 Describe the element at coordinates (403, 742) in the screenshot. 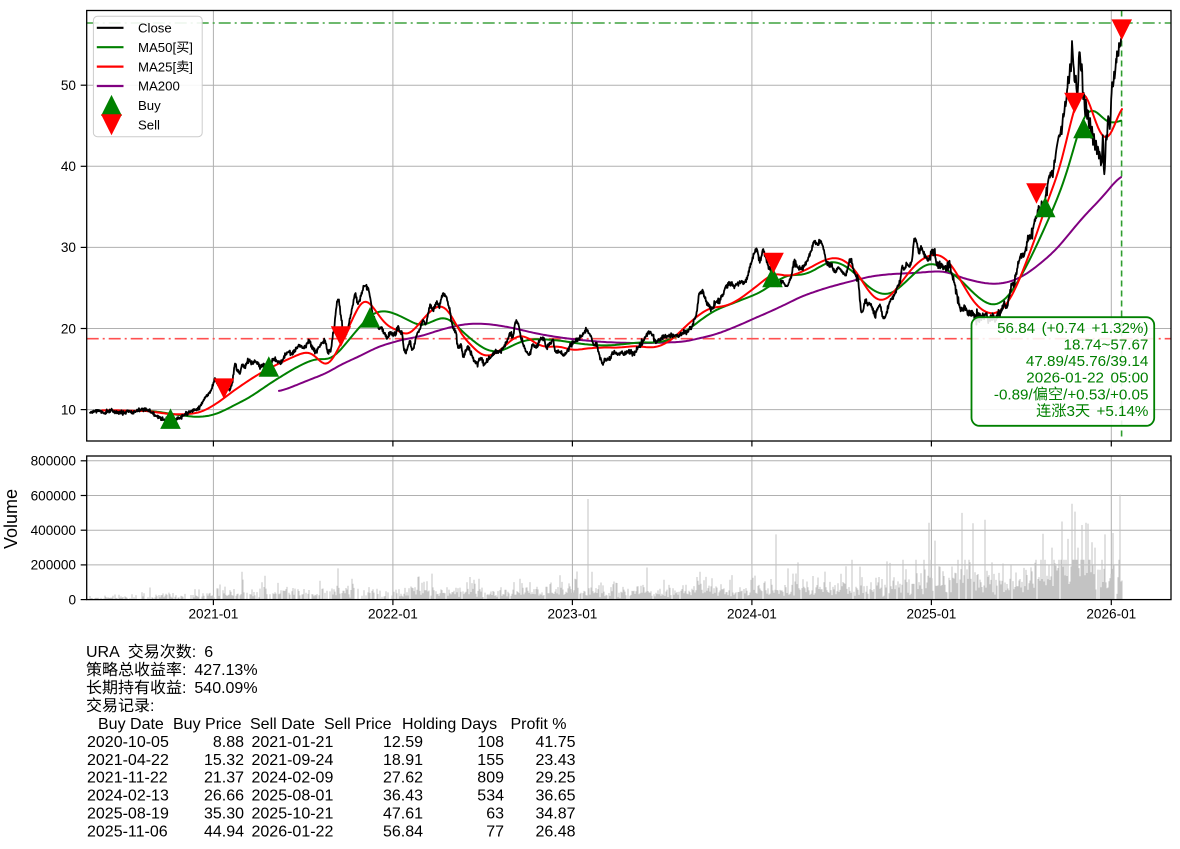

I see `svg-text: 12.59` at that location.